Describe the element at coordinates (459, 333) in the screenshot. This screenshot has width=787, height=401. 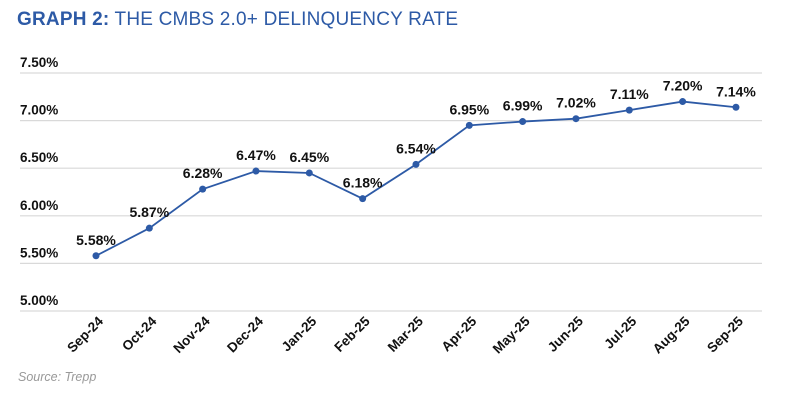
I see `x-tick-label: Apr-25` at that location.